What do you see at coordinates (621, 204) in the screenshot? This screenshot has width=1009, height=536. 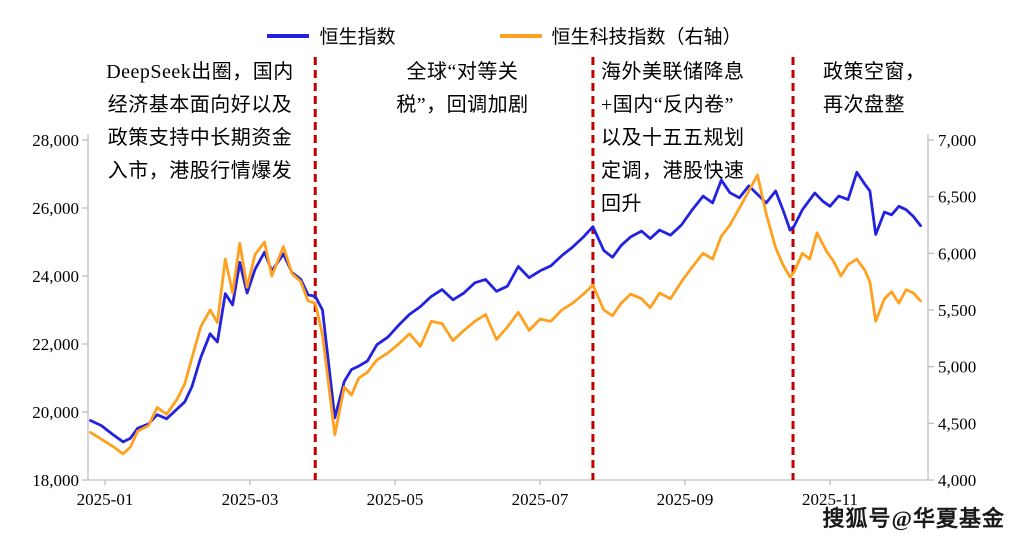 I see `annotation-line: 回升` at bounding box center [621, 204].